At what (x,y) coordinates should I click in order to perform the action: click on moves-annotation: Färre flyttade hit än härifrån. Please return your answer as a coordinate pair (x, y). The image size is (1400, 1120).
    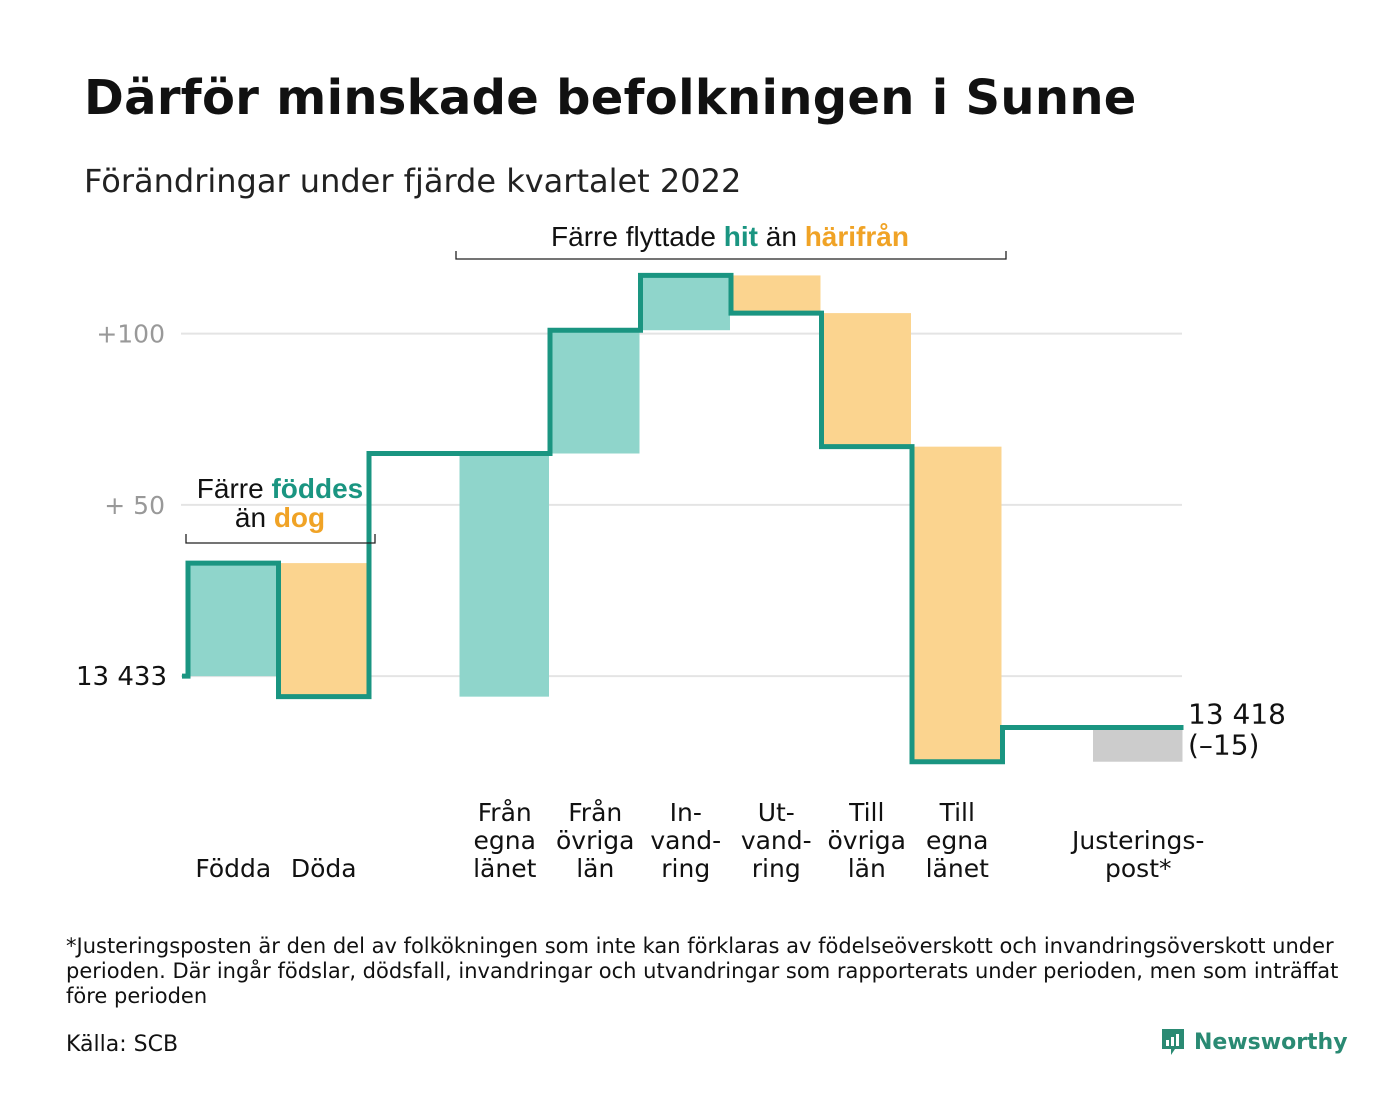
    Looking at the image, I should click on (731, 240).